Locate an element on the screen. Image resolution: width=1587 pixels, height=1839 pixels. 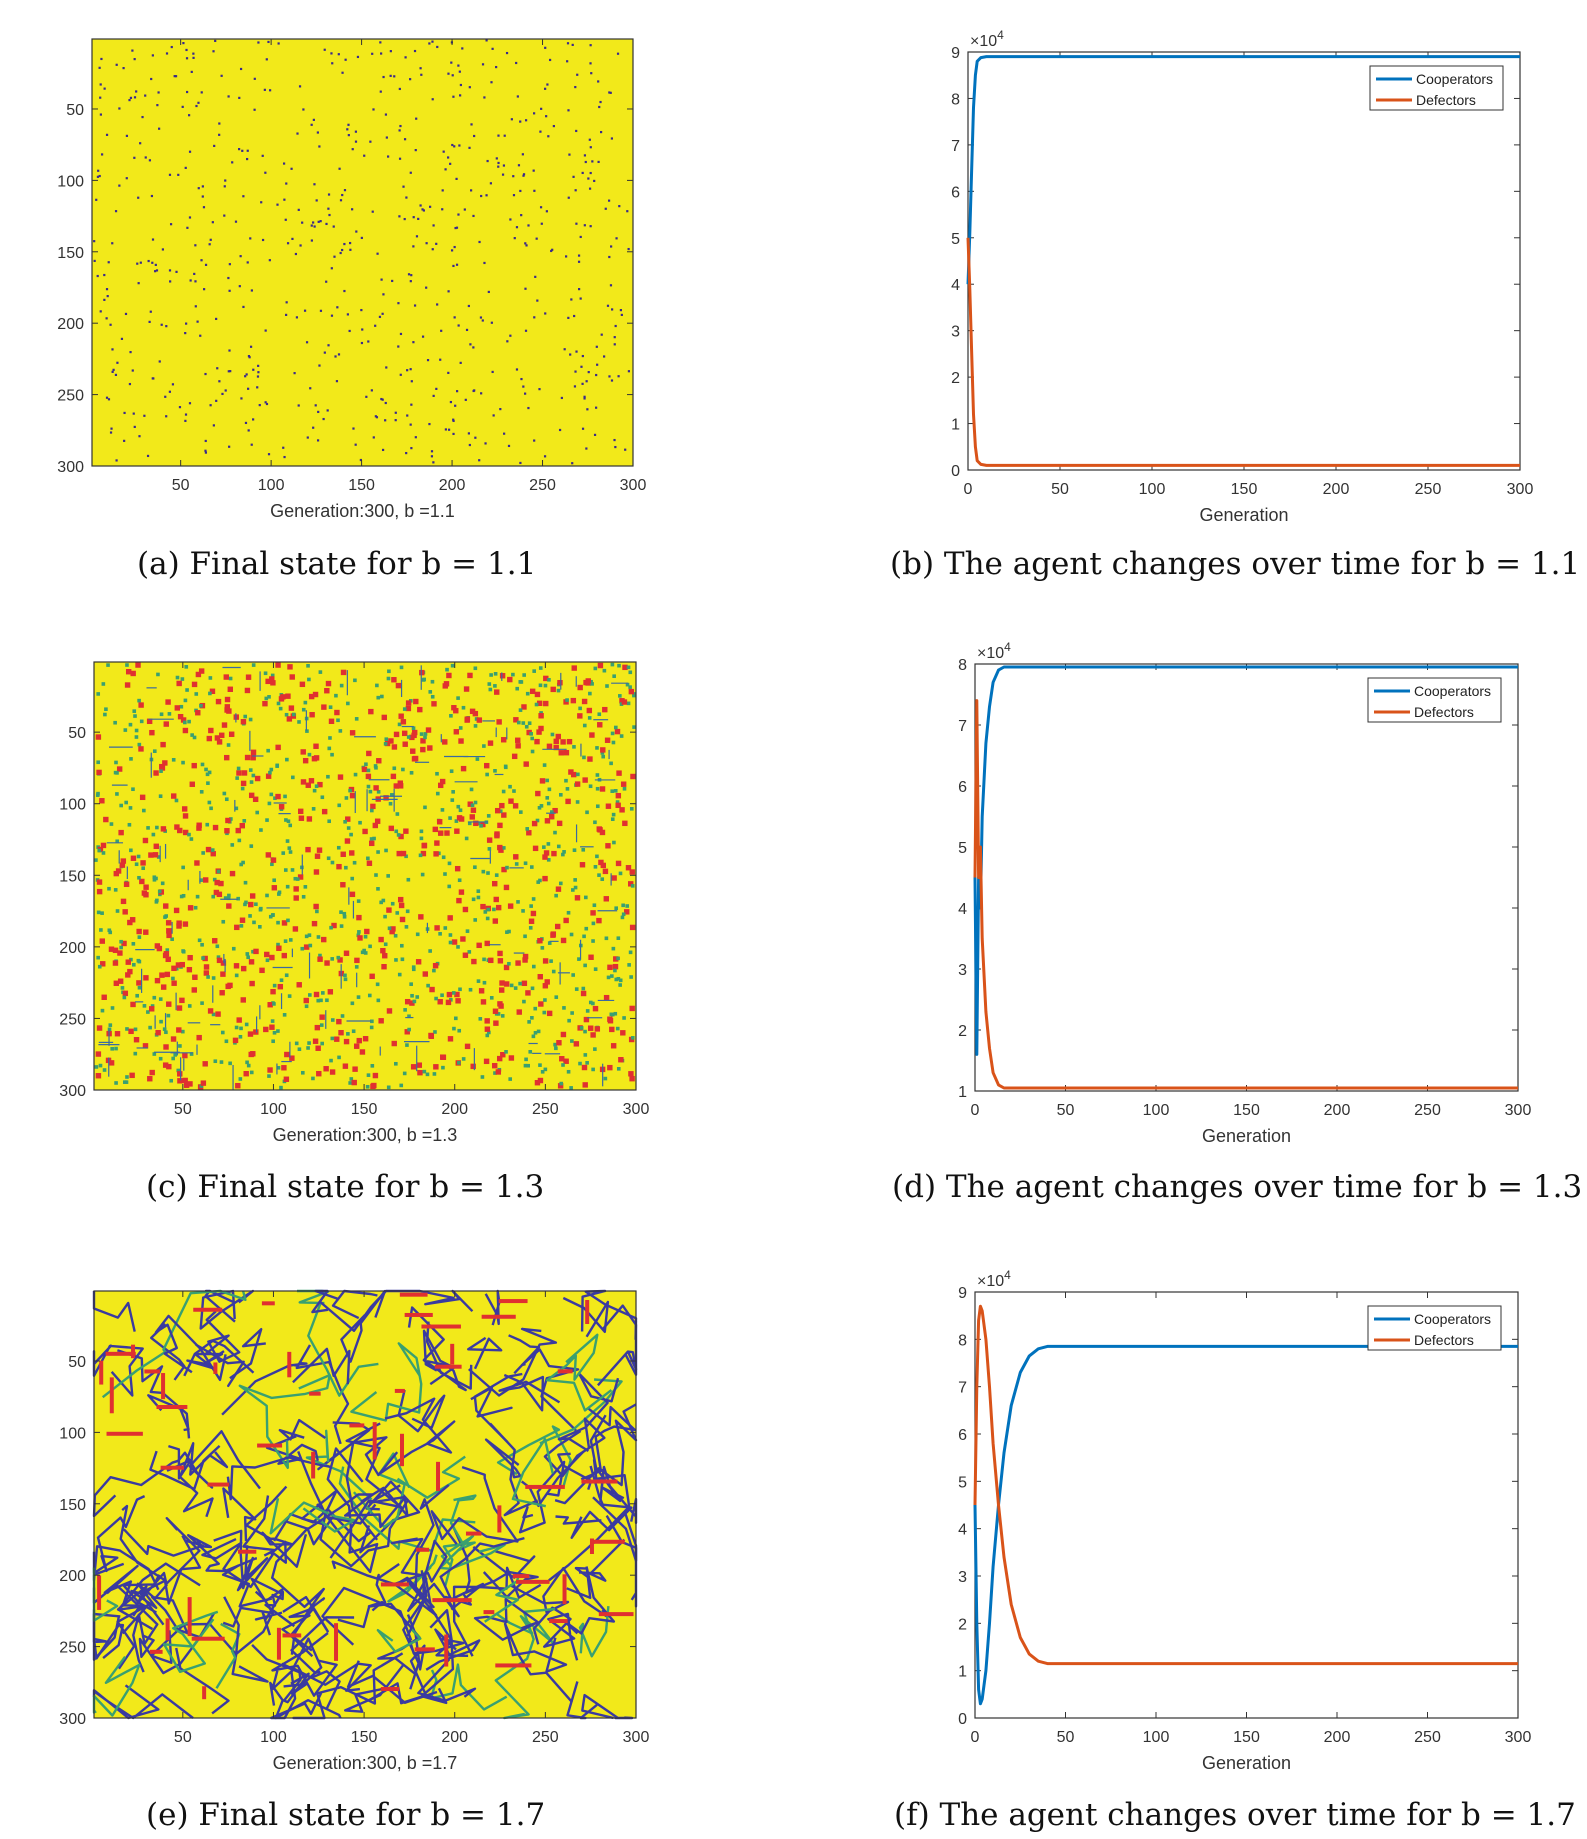
x-axis-label: Generation:300, b =1.1 is located at coordinates (362, 511).